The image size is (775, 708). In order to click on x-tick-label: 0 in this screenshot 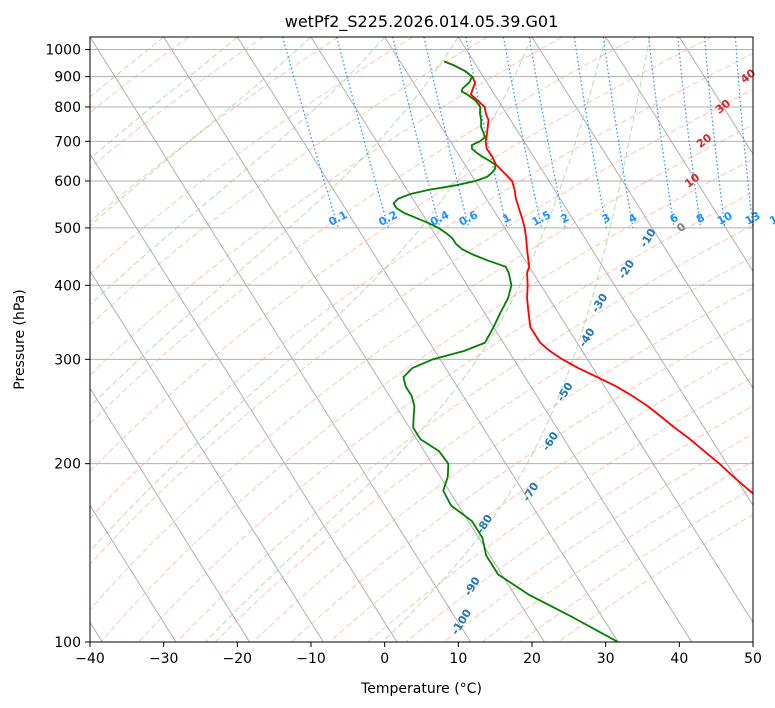, I will do `click(384, 659)`.